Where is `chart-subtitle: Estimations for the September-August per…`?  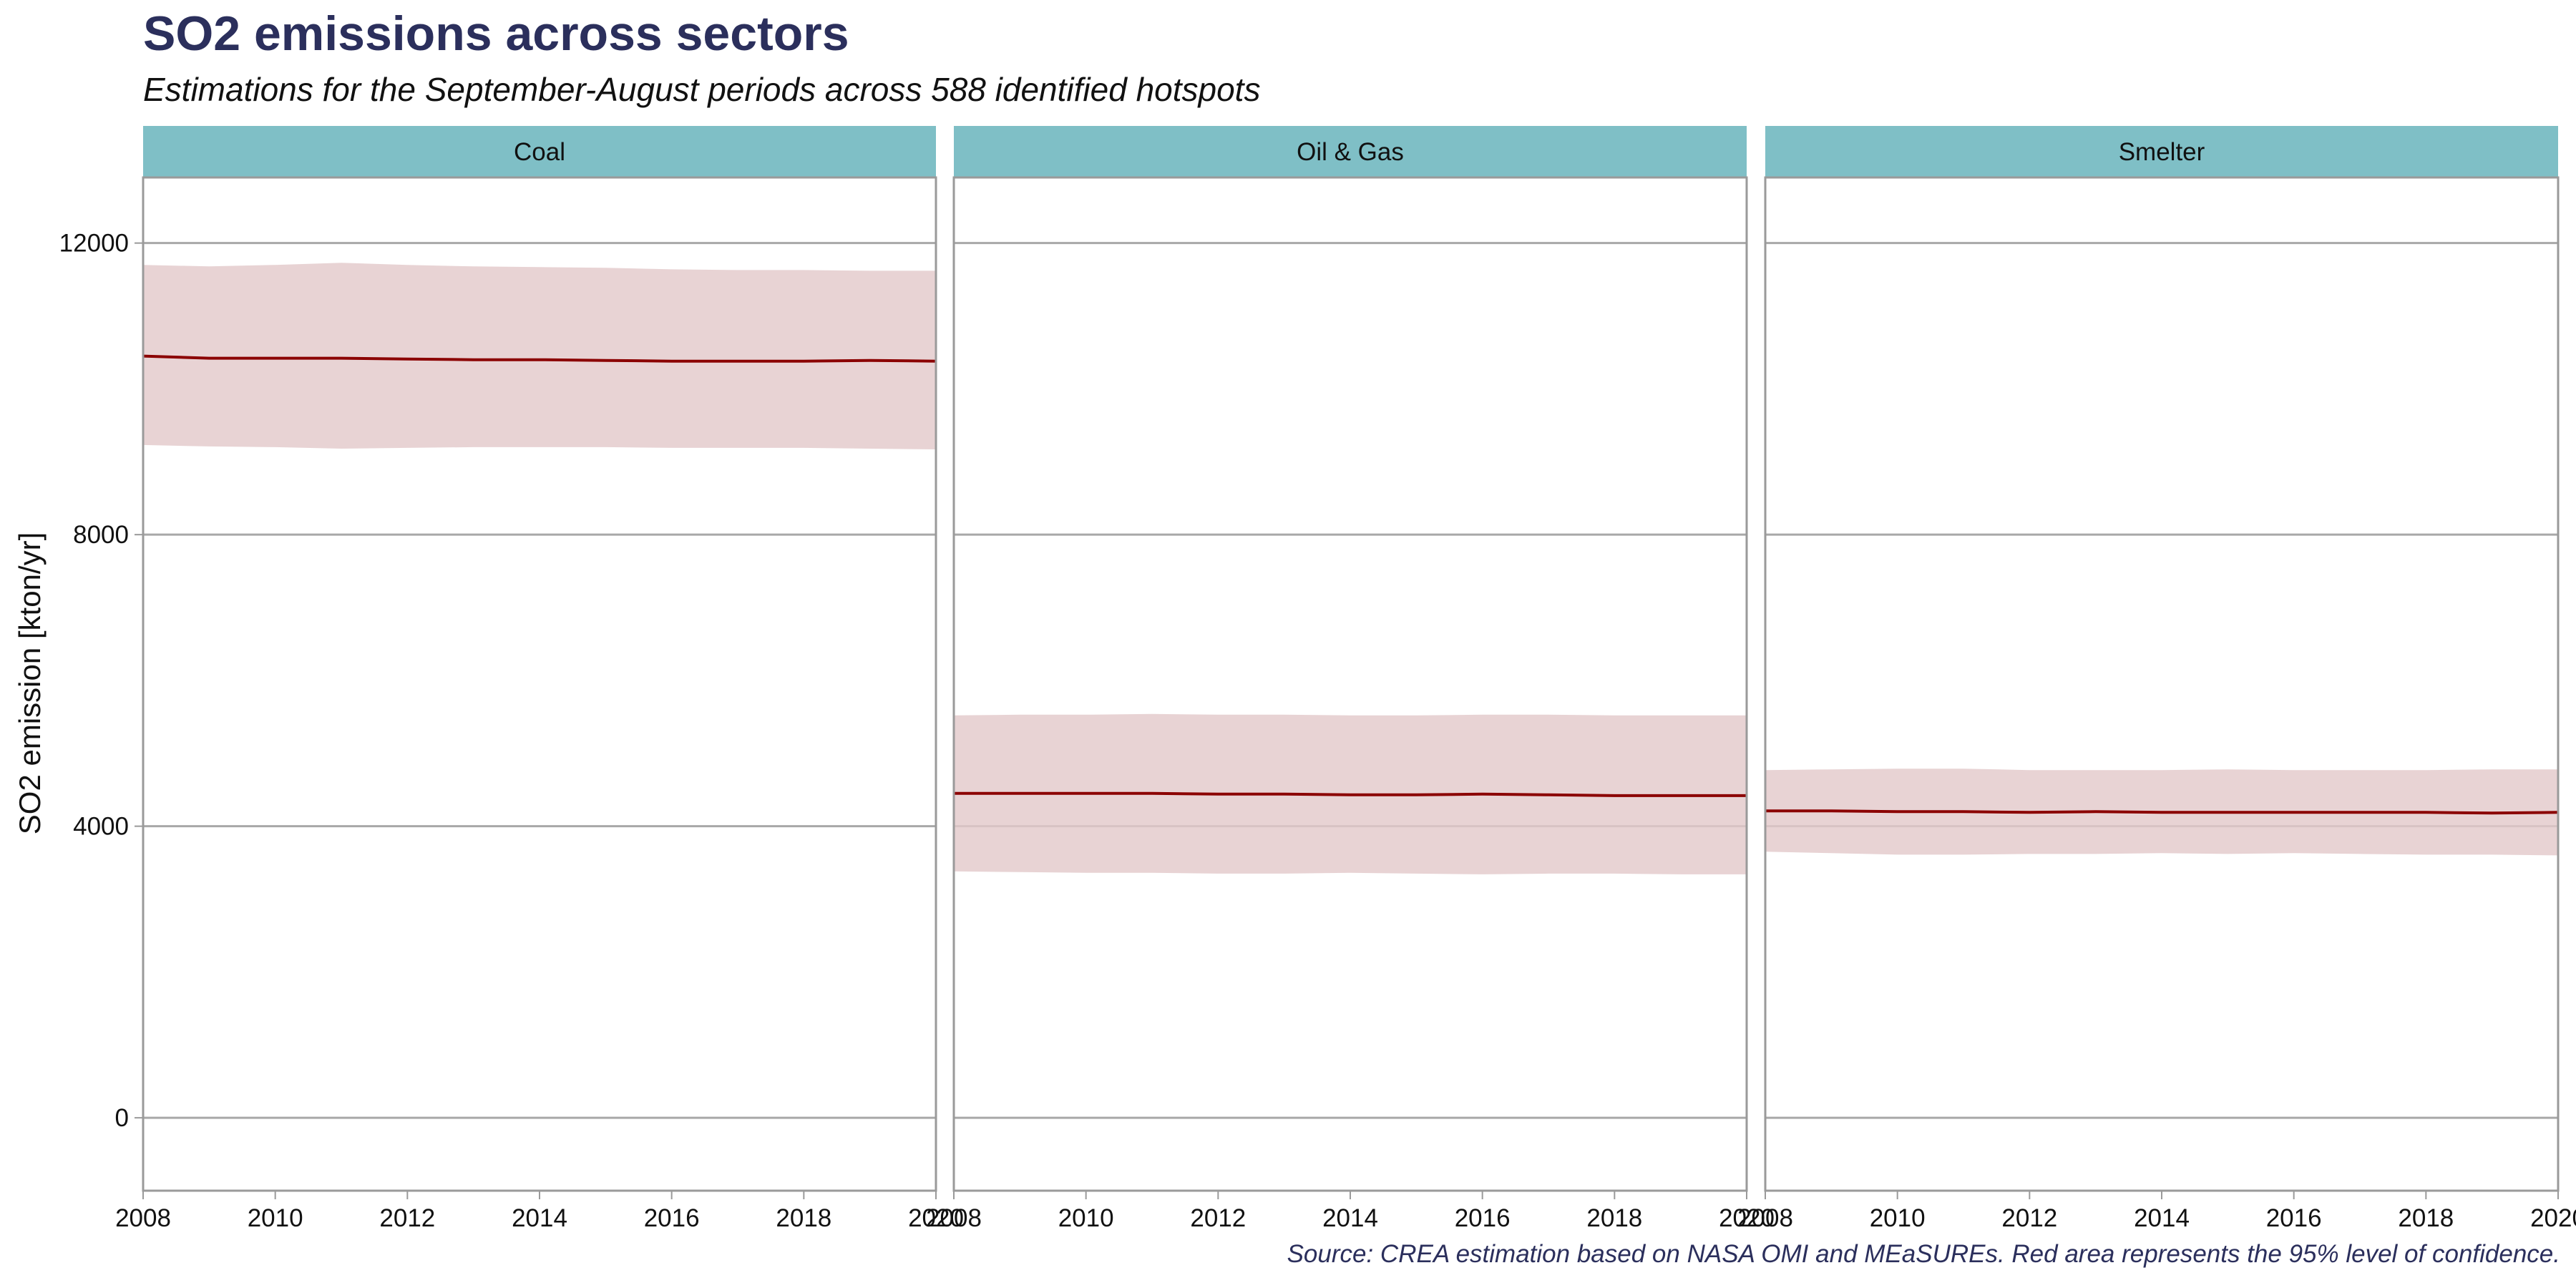 chart-subtitle: Estimations for the September-August per… is located at coordinates (702, 89).